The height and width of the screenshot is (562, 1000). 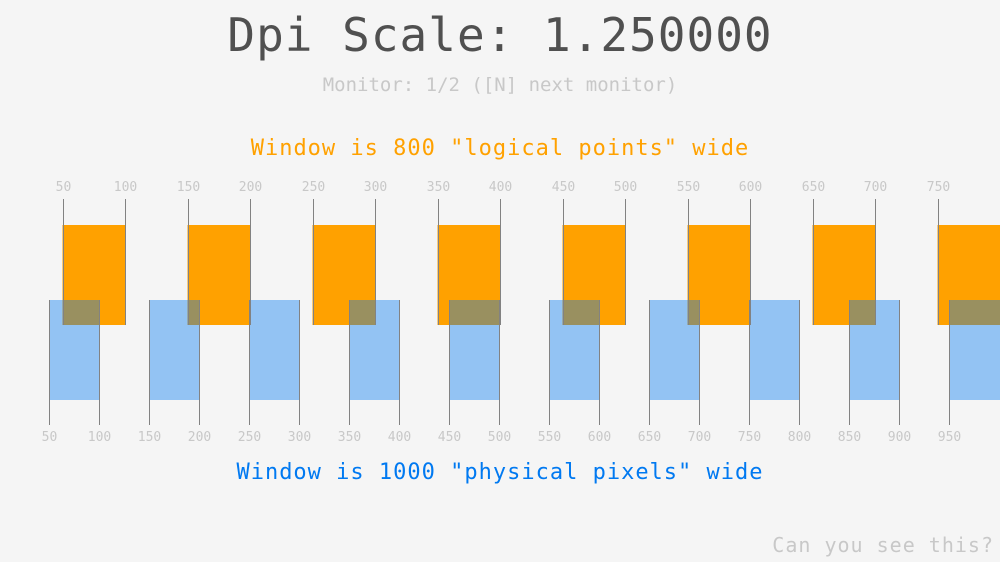 What do you see at coordinates (688, 187) in the screenshot?
I see `logical-tick-label: 550` at bounding box center [688, 187].